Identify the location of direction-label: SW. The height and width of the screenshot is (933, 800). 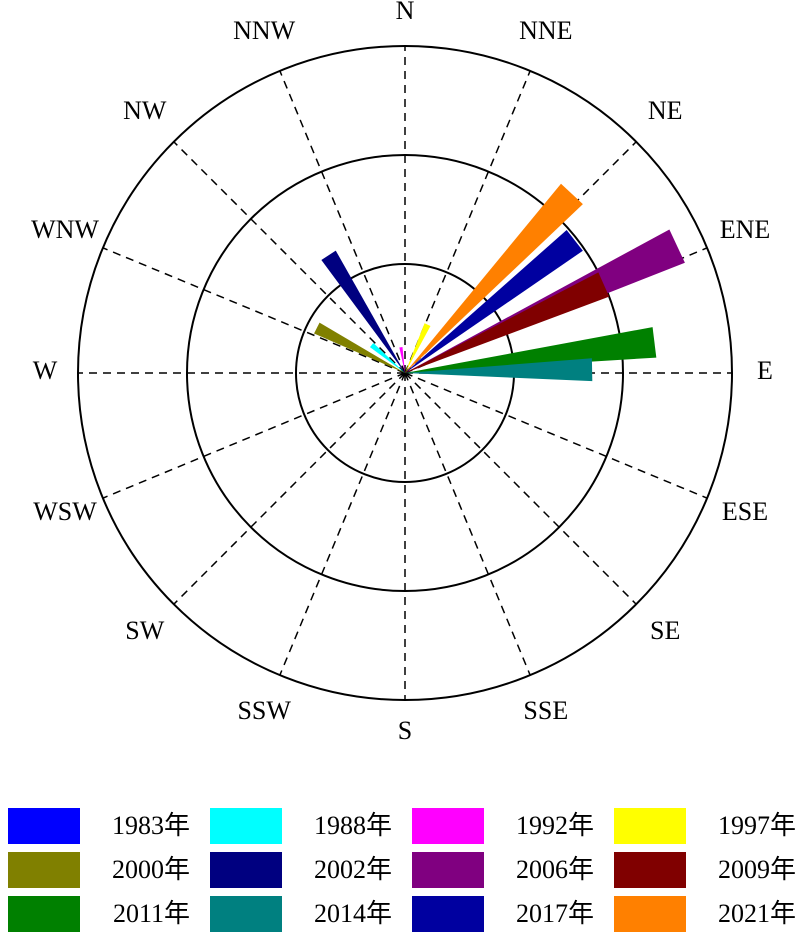
(144, 630).